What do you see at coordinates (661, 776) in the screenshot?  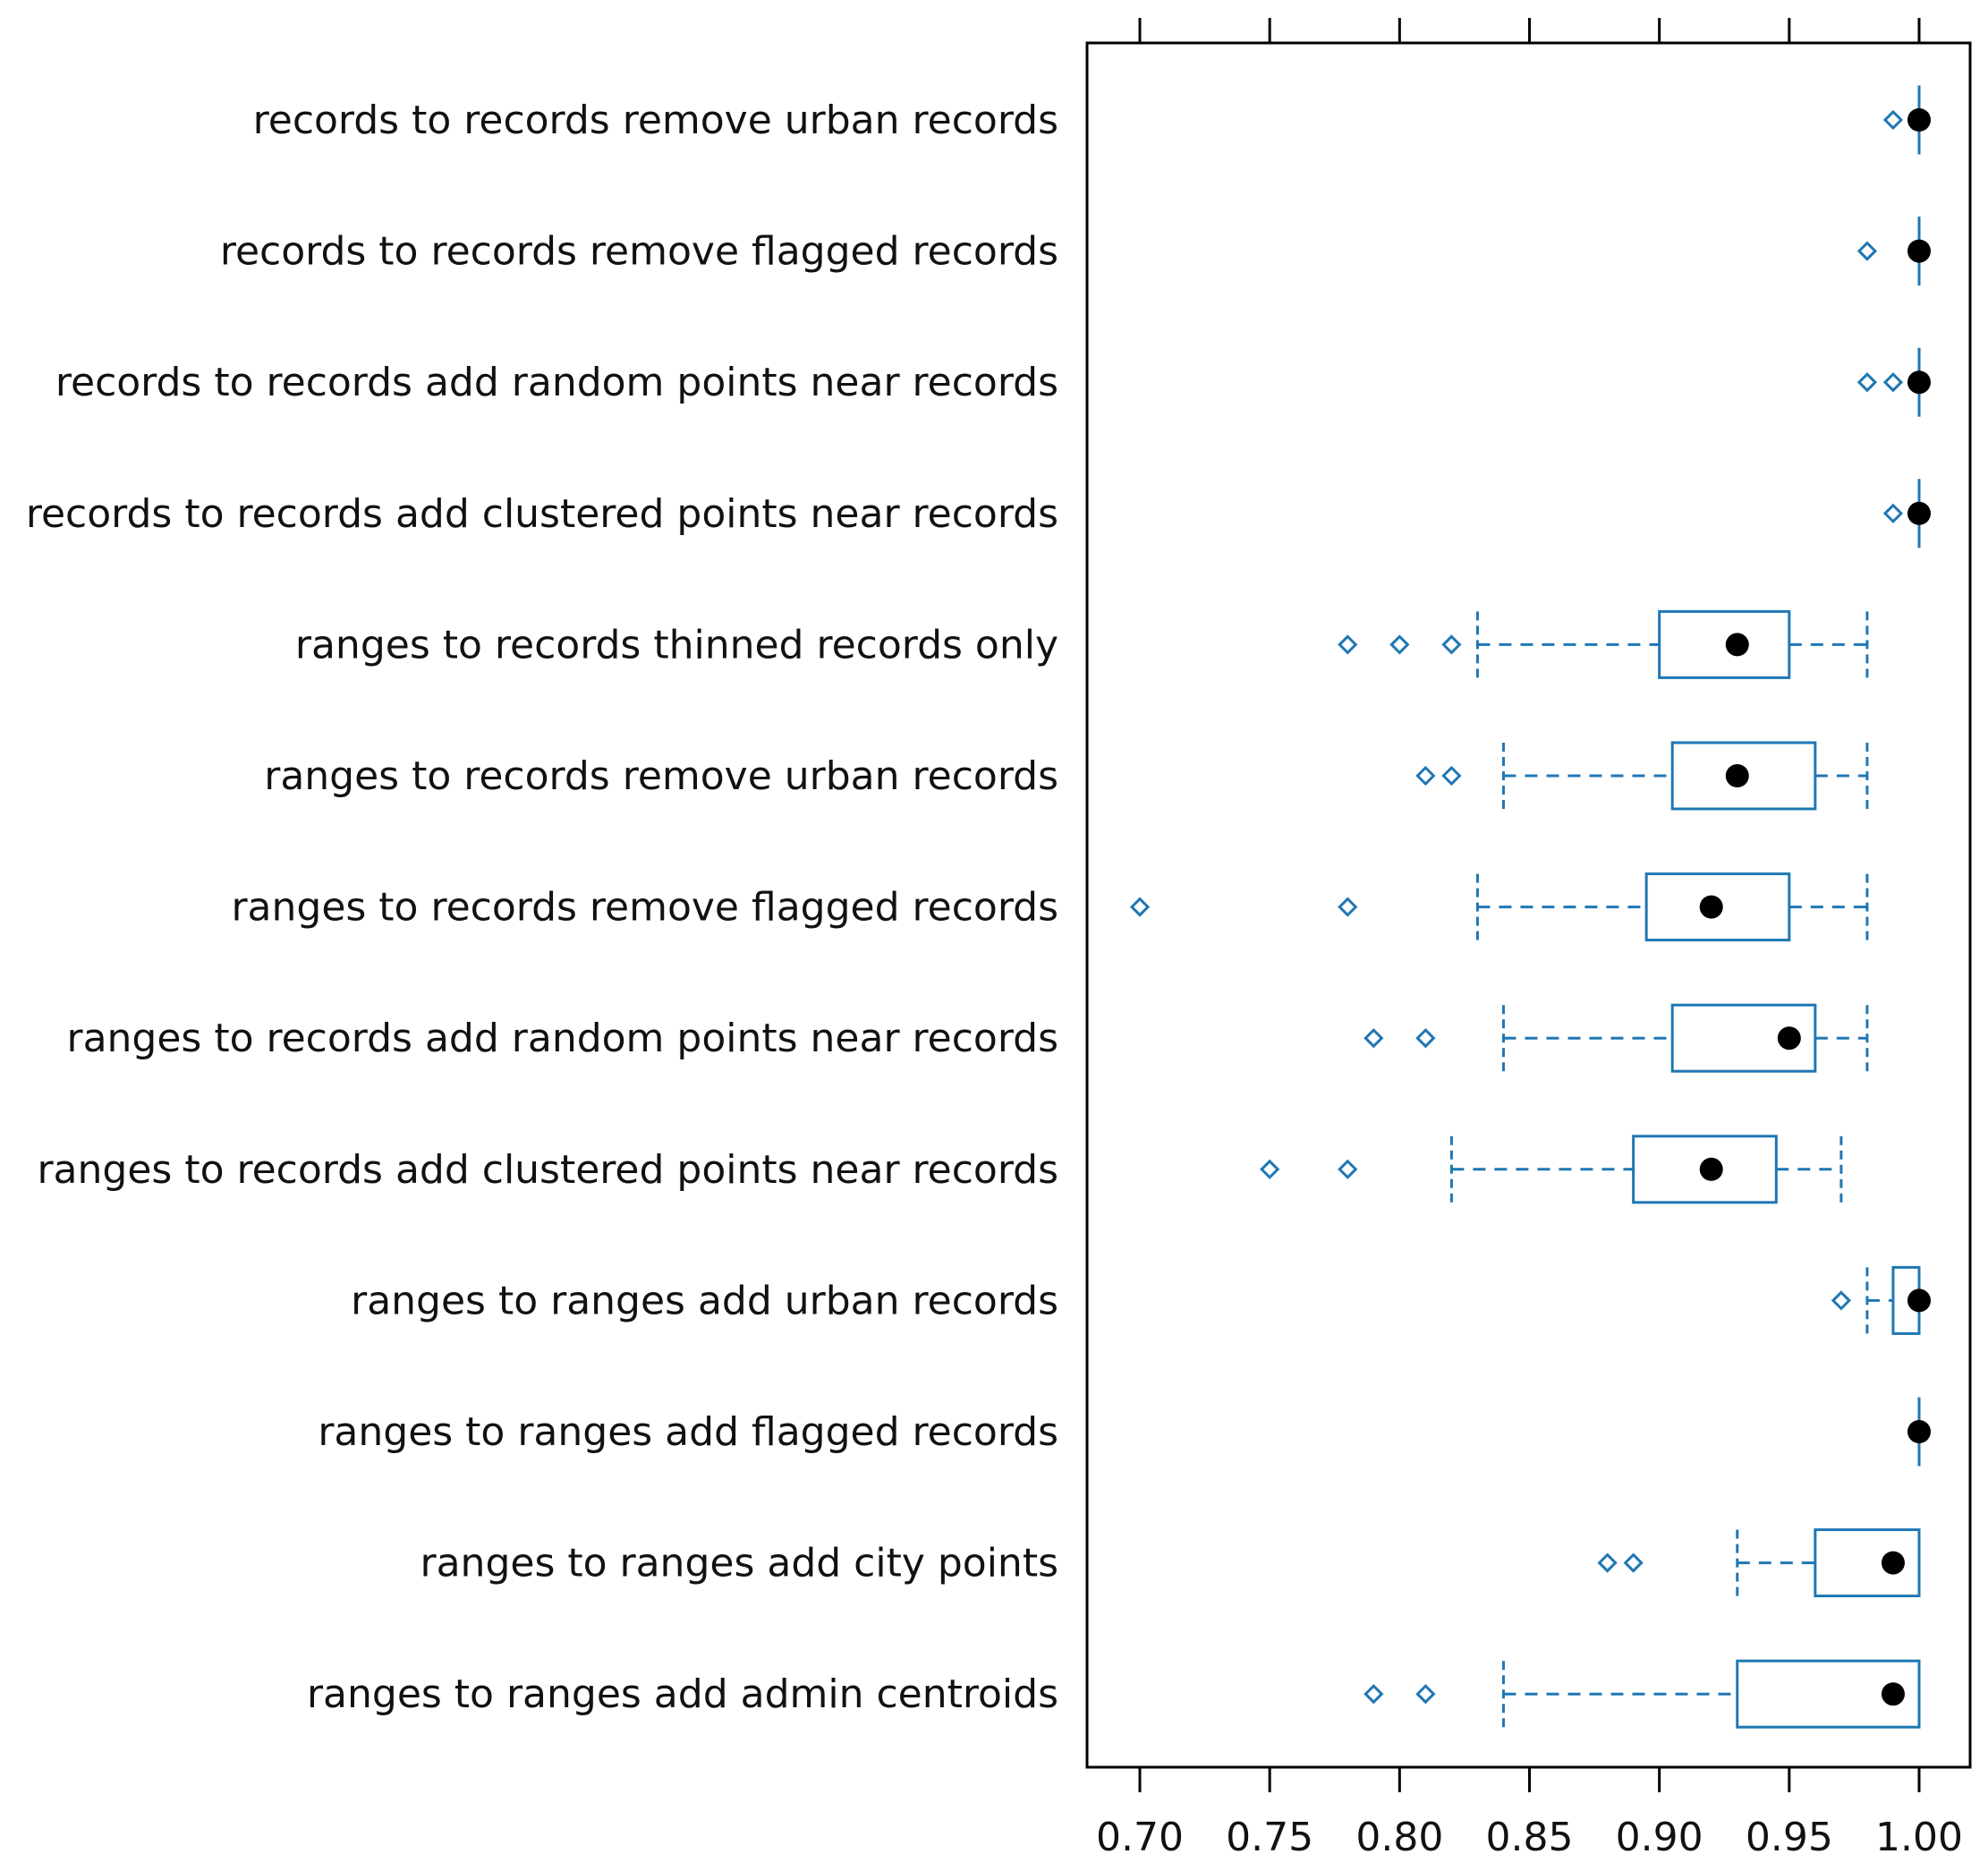 I see `category-label: ranges to records remove urban records` at bounding box center [661, 776].